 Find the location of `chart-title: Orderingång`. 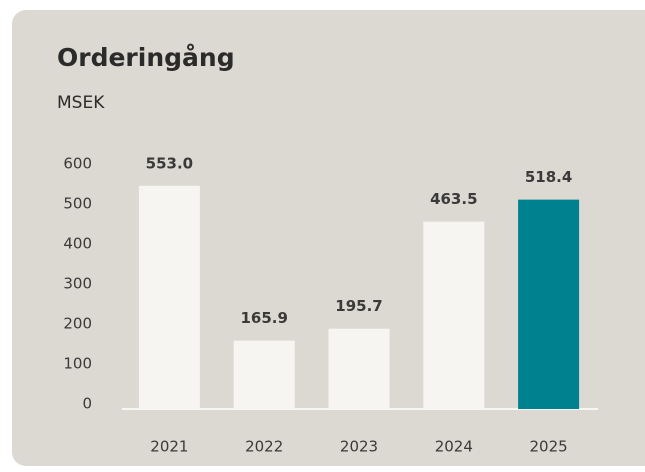

chart-title: Orderingång is located at coordinates (146, 57).